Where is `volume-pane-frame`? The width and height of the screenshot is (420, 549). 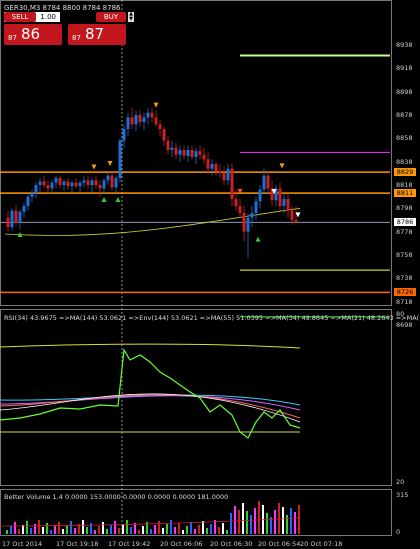 volume-pane-frame is located at coordinates (196, 512).